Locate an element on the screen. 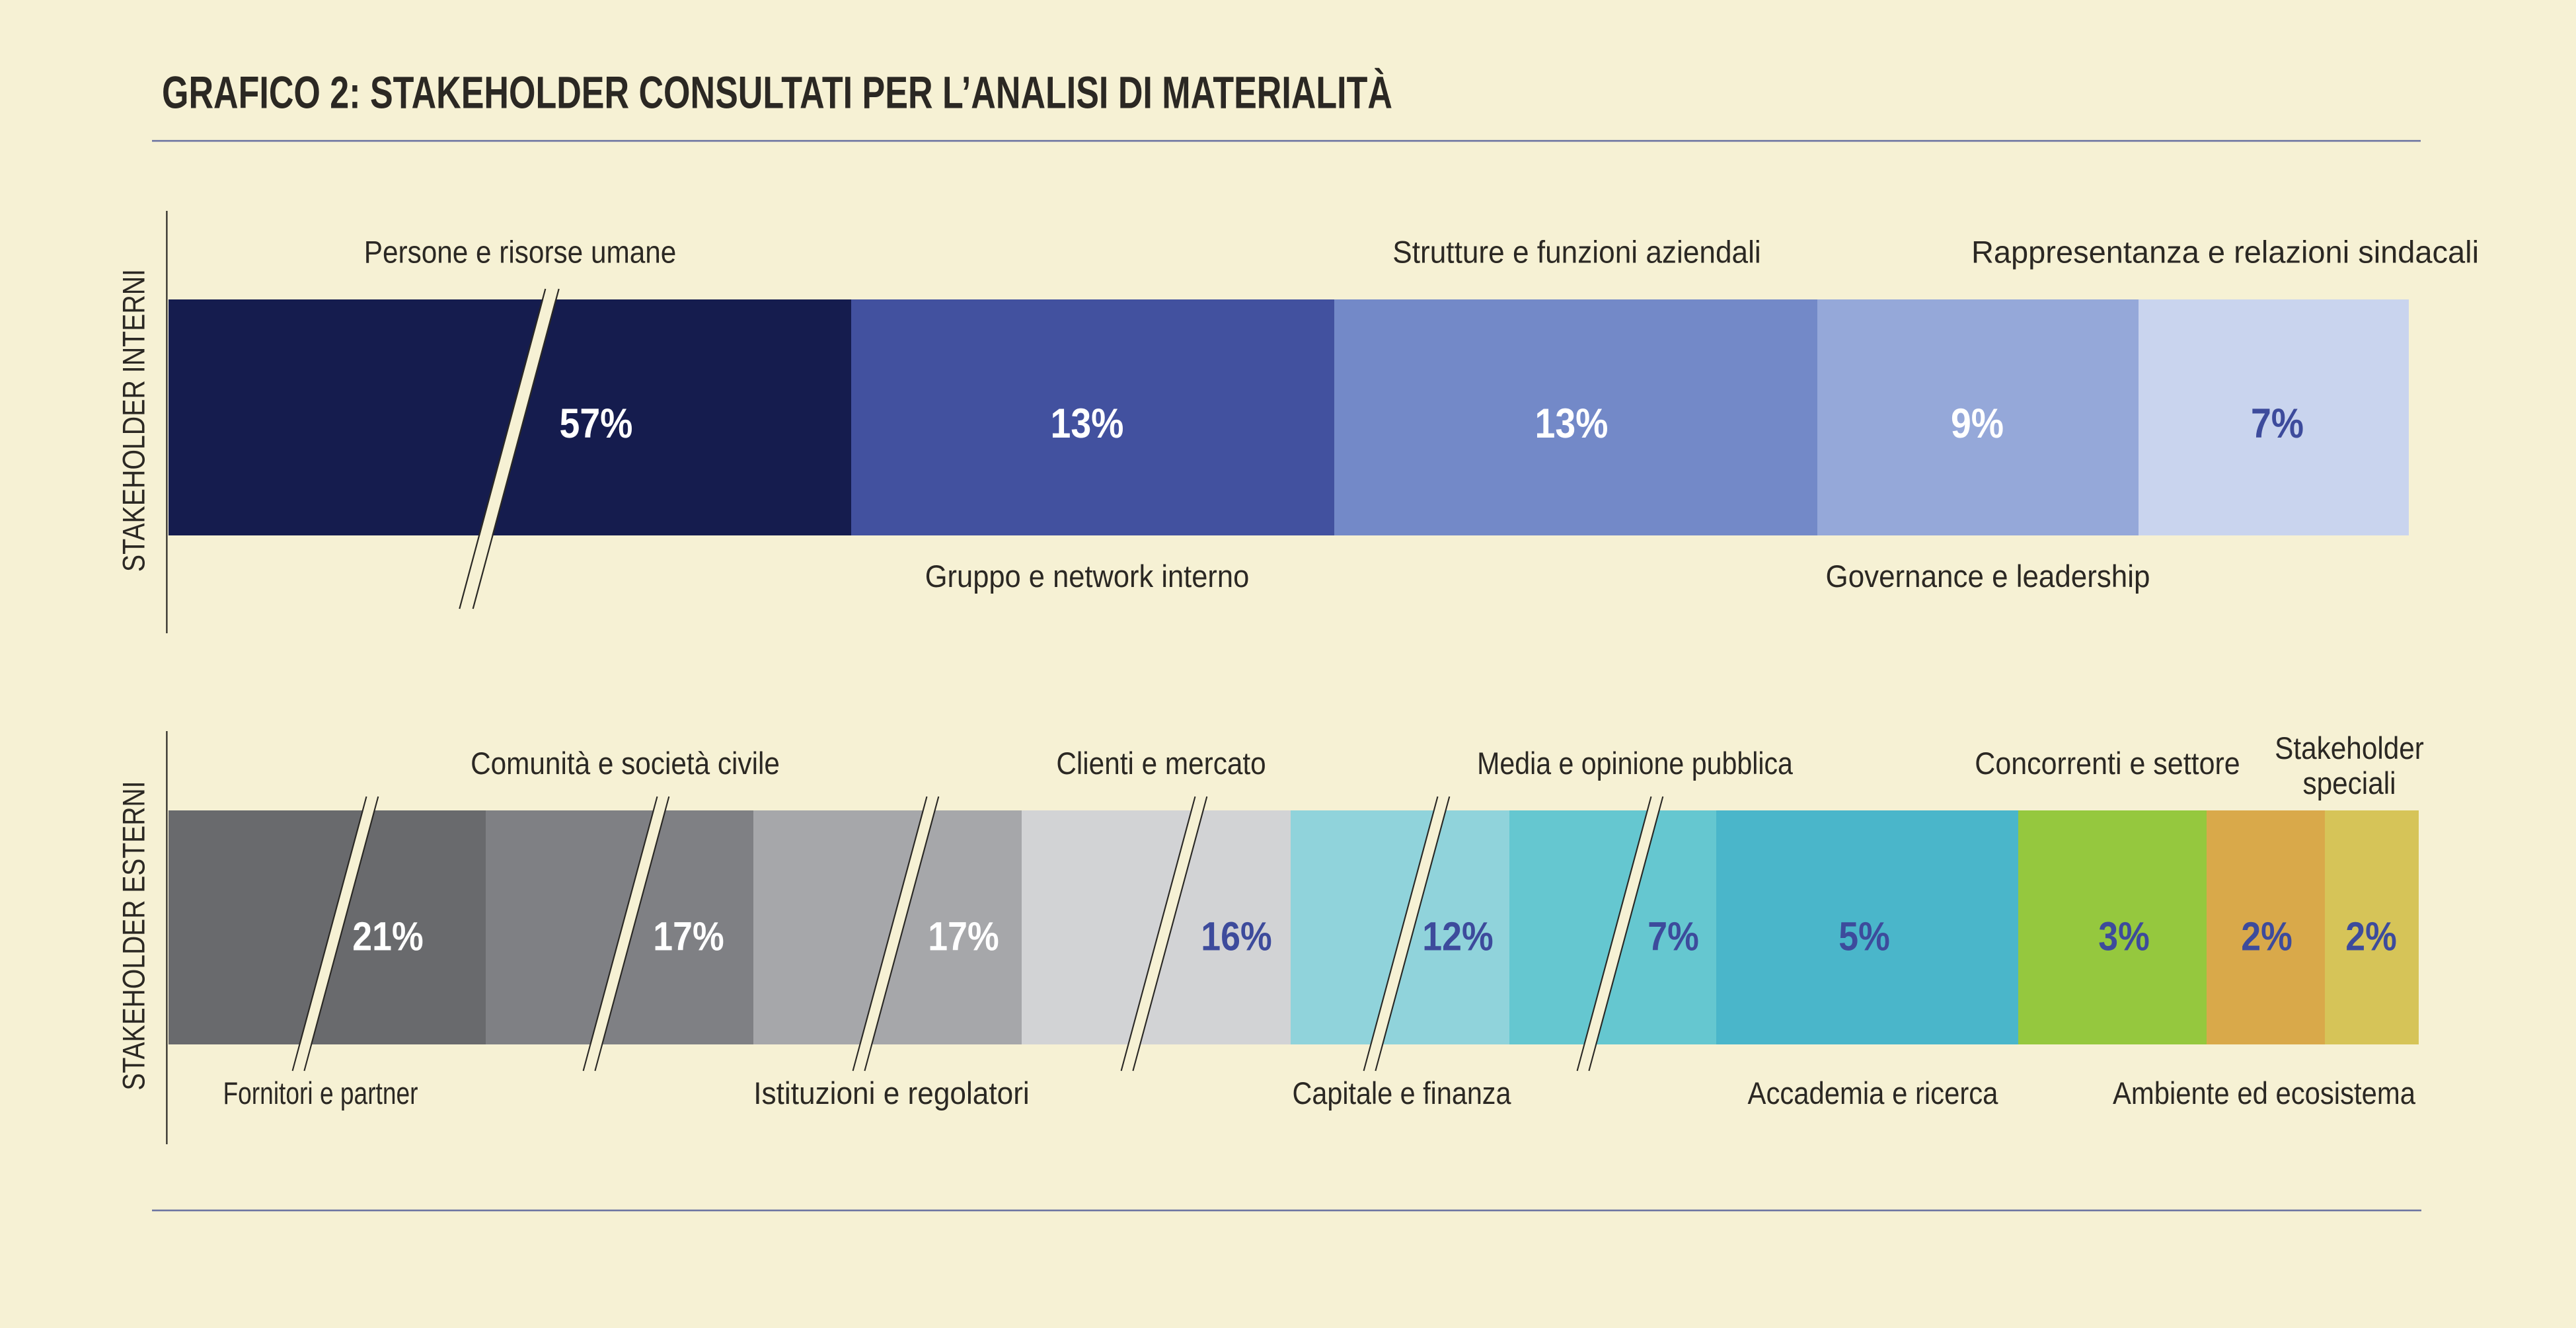 The image size is (2576, 1328). svg-text: Comunità e società civile is located at coordinates (625, 764).